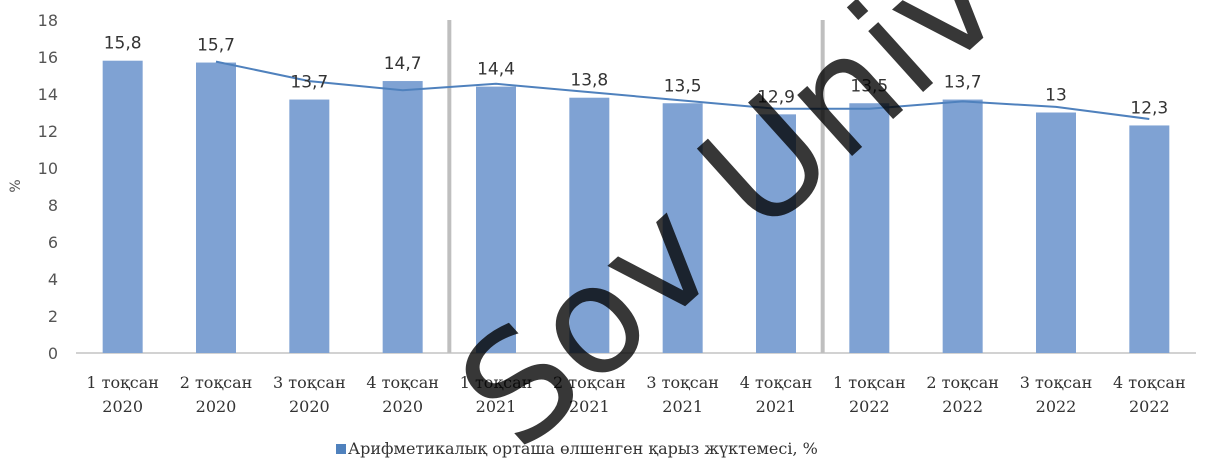  Describe the element at coordinates (962, 394) in the screenshot. I see `category-label: 2 тоқсан 2022` at that location.